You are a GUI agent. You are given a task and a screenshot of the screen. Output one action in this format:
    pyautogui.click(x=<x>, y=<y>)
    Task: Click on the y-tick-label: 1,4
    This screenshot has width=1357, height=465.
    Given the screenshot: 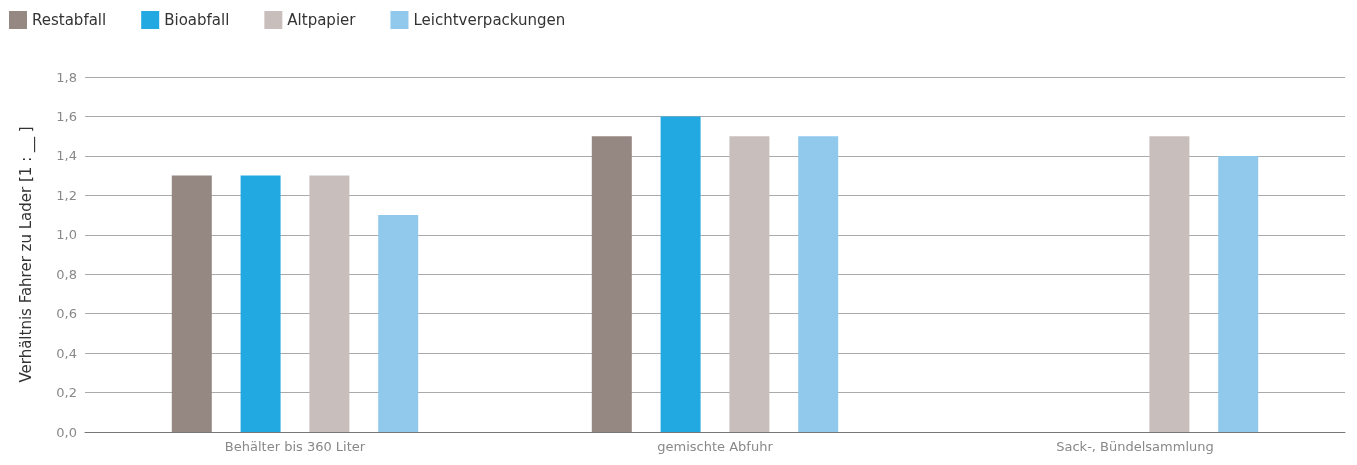 What is the action you would take?
    pyautogui.click(x=66, y=156)
    